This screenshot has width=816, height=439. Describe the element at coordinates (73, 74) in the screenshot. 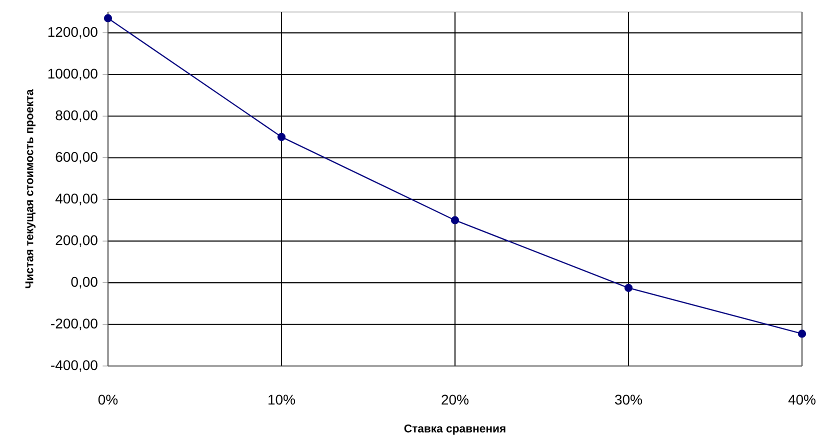

I see `y-tick-label: 1000,00` at that location.